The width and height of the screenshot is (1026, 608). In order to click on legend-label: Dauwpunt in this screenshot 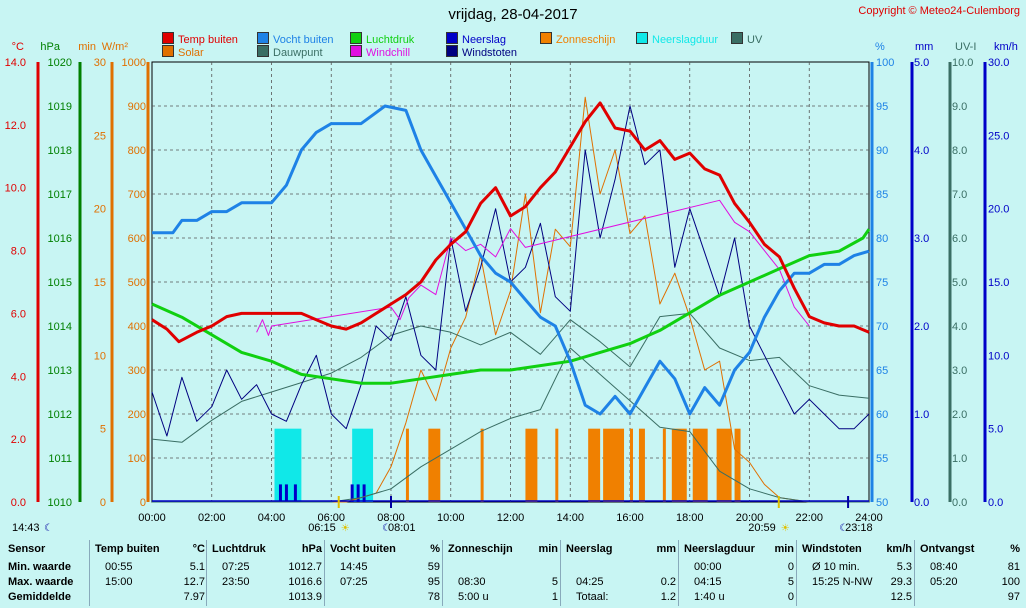, I will do `click(298, 53)`.